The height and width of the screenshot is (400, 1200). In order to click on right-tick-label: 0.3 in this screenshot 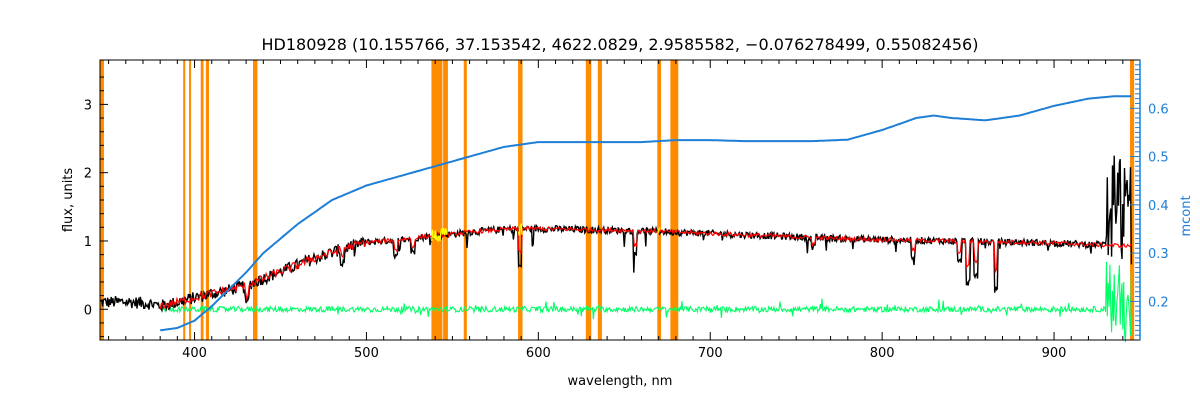, I will do `click(1158, 254)`.